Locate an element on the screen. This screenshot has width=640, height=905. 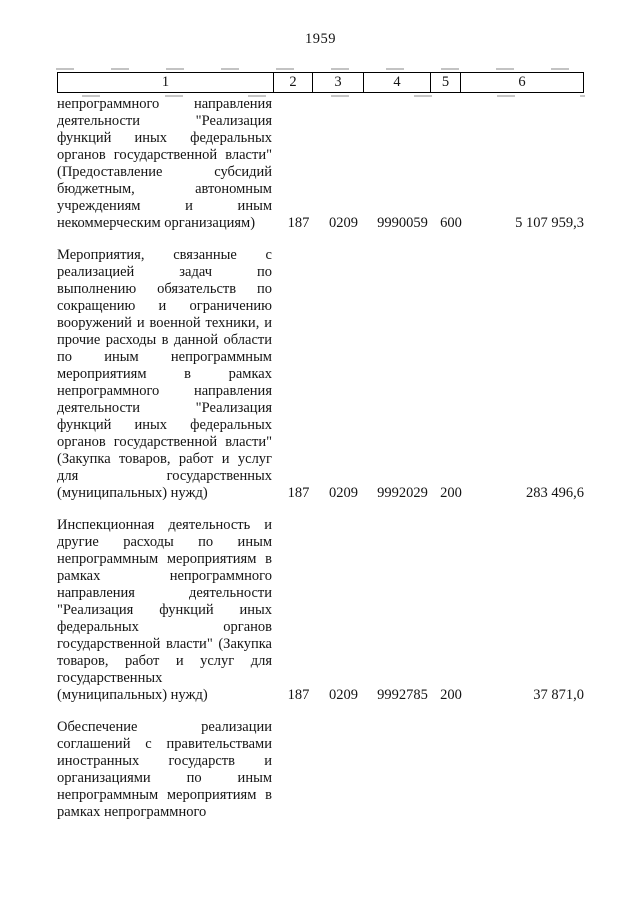
cell-amount: 5 107 959,3 is located at coordinates (549, 223).